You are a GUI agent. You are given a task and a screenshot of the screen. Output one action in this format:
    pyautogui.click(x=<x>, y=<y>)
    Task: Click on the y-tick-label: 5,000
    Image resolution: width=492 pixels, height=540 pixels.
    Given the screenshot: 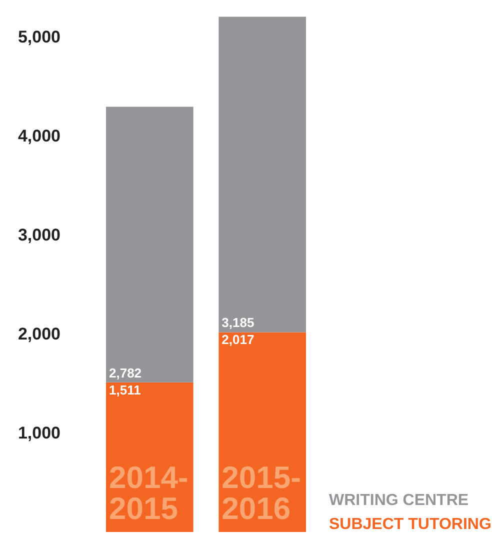 What is the action you would take?
    pyautogui.click(x=39, y=36)
    